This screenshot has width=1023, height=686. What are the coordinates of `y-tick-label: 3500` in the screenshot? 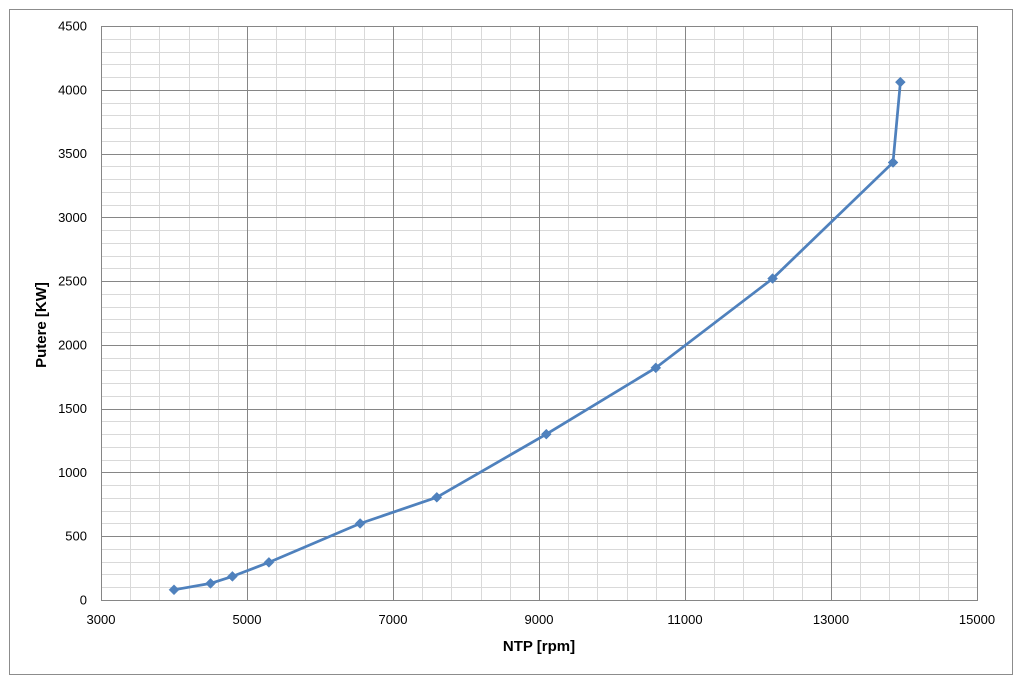 It's located at (72, 153).